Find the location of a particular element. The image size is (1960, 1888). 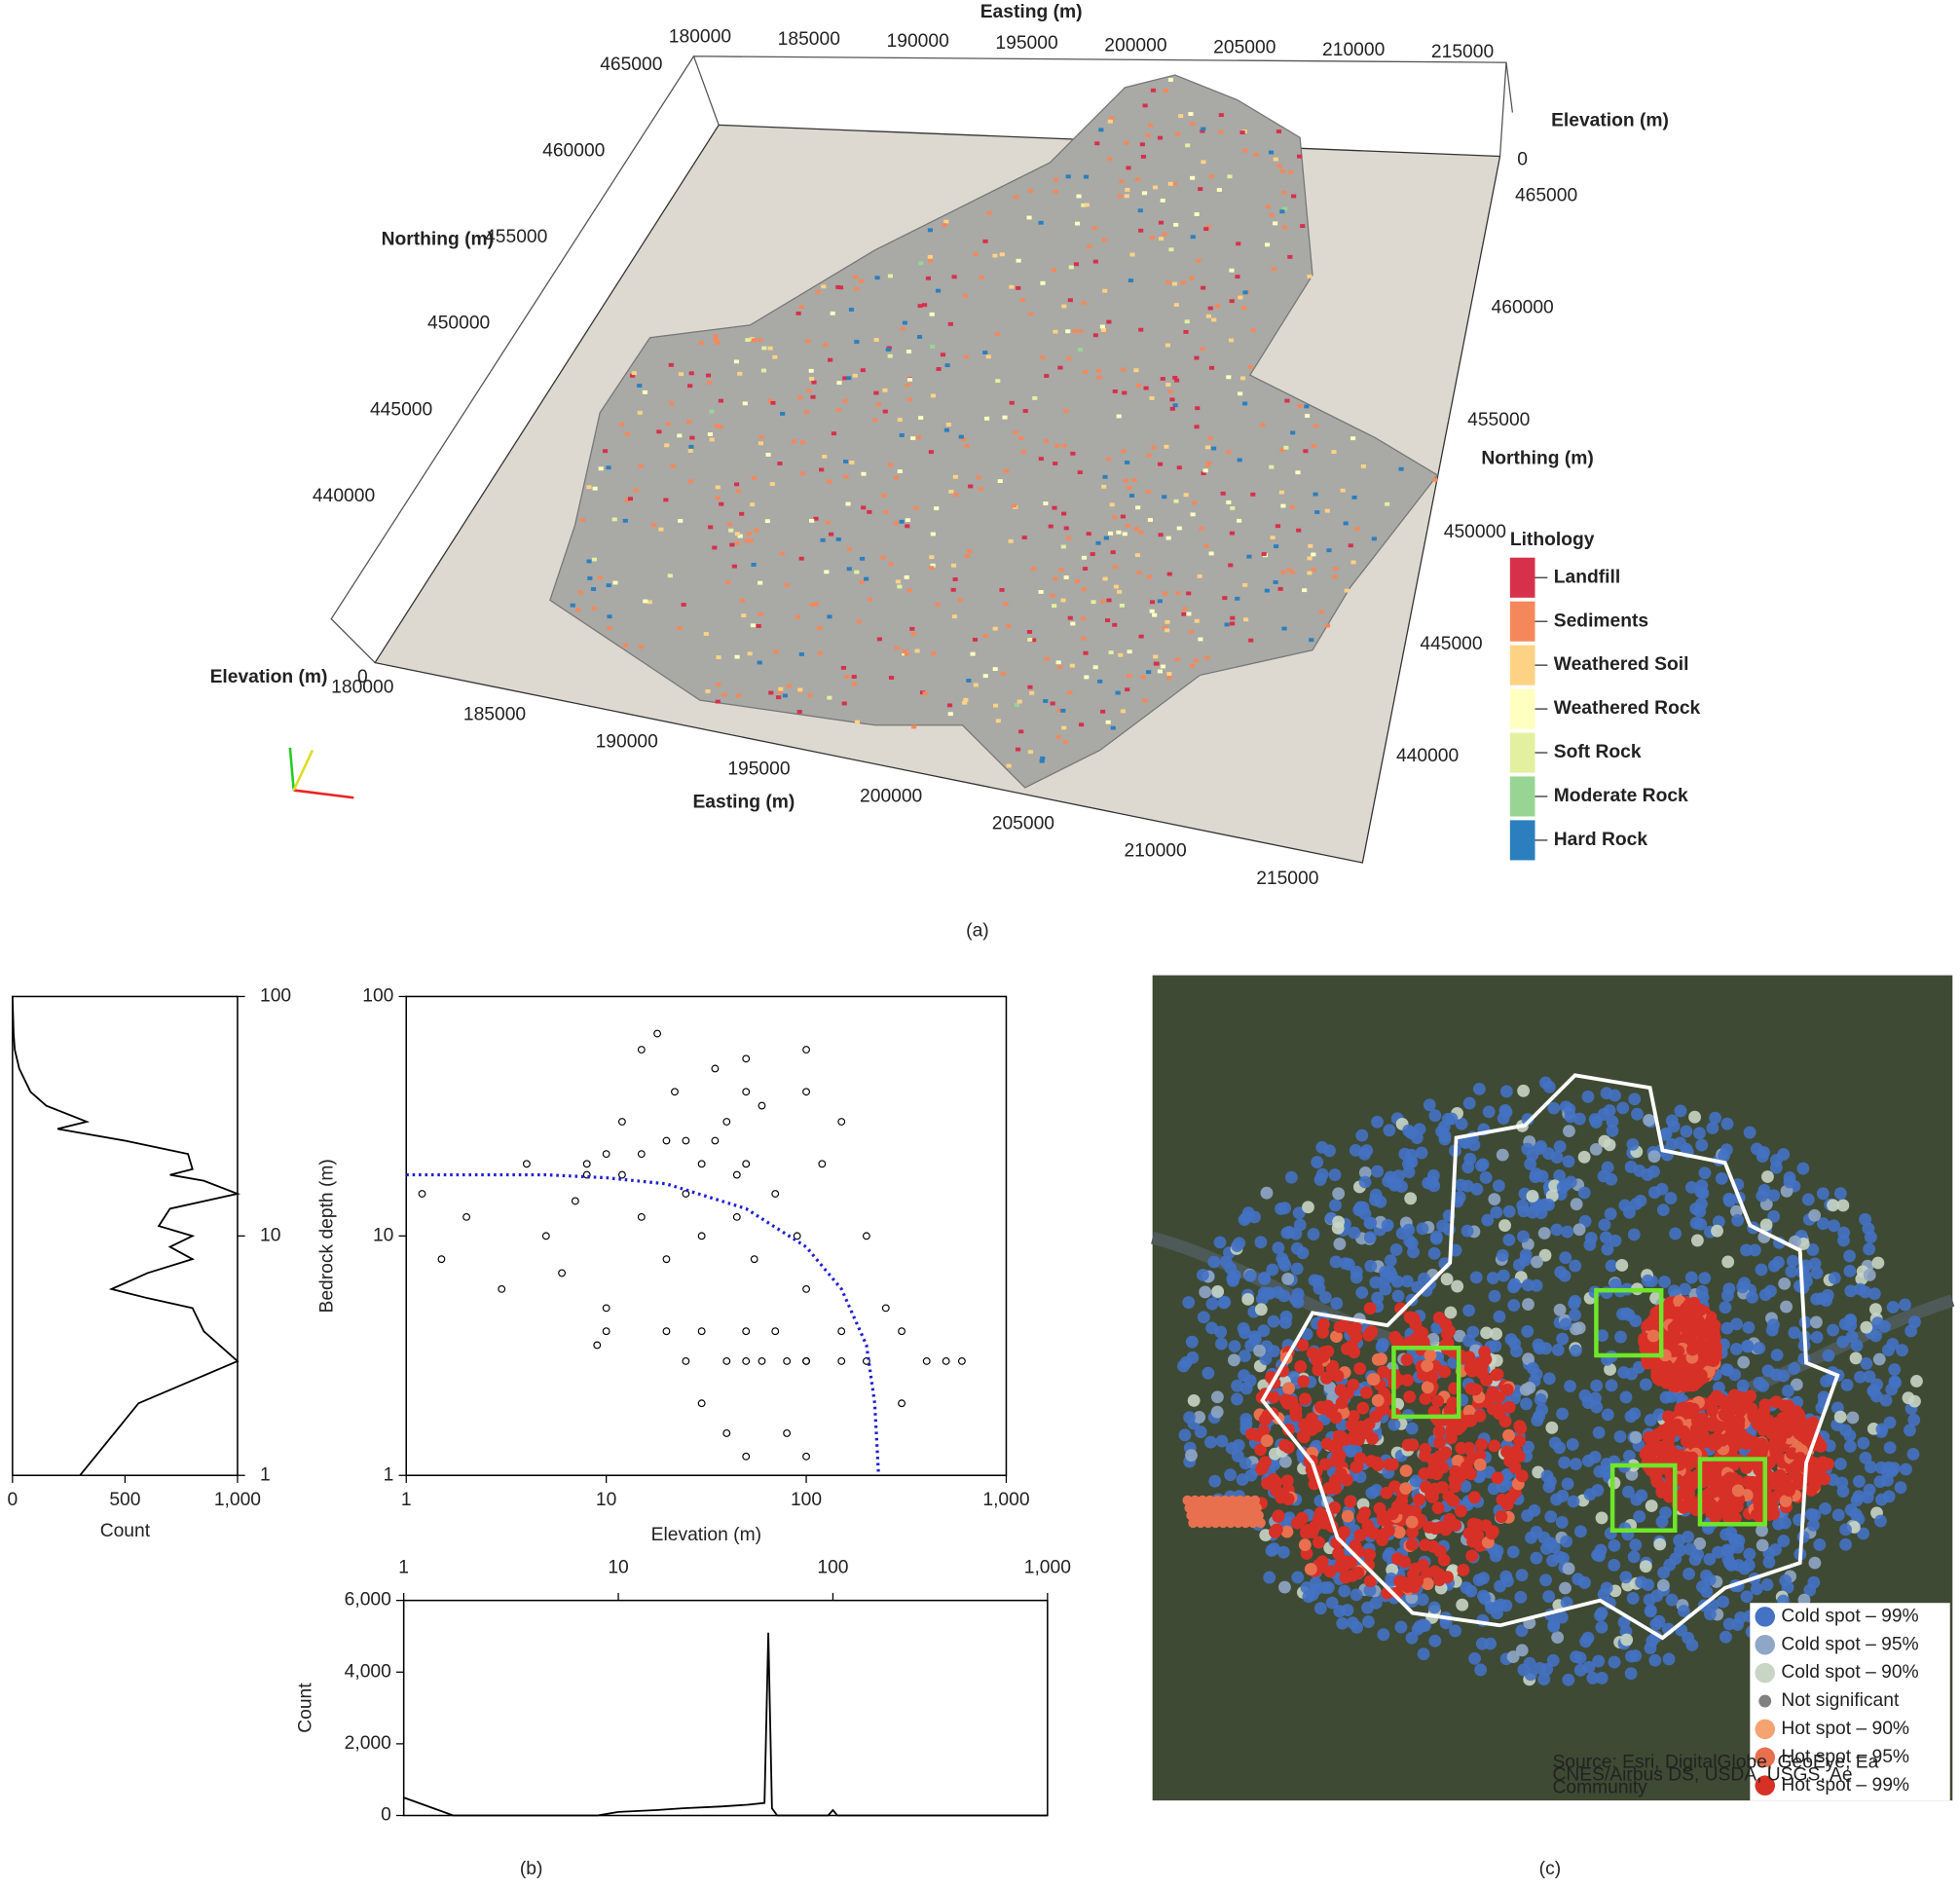

legend-swatch is located at coordinates (1522, 665).